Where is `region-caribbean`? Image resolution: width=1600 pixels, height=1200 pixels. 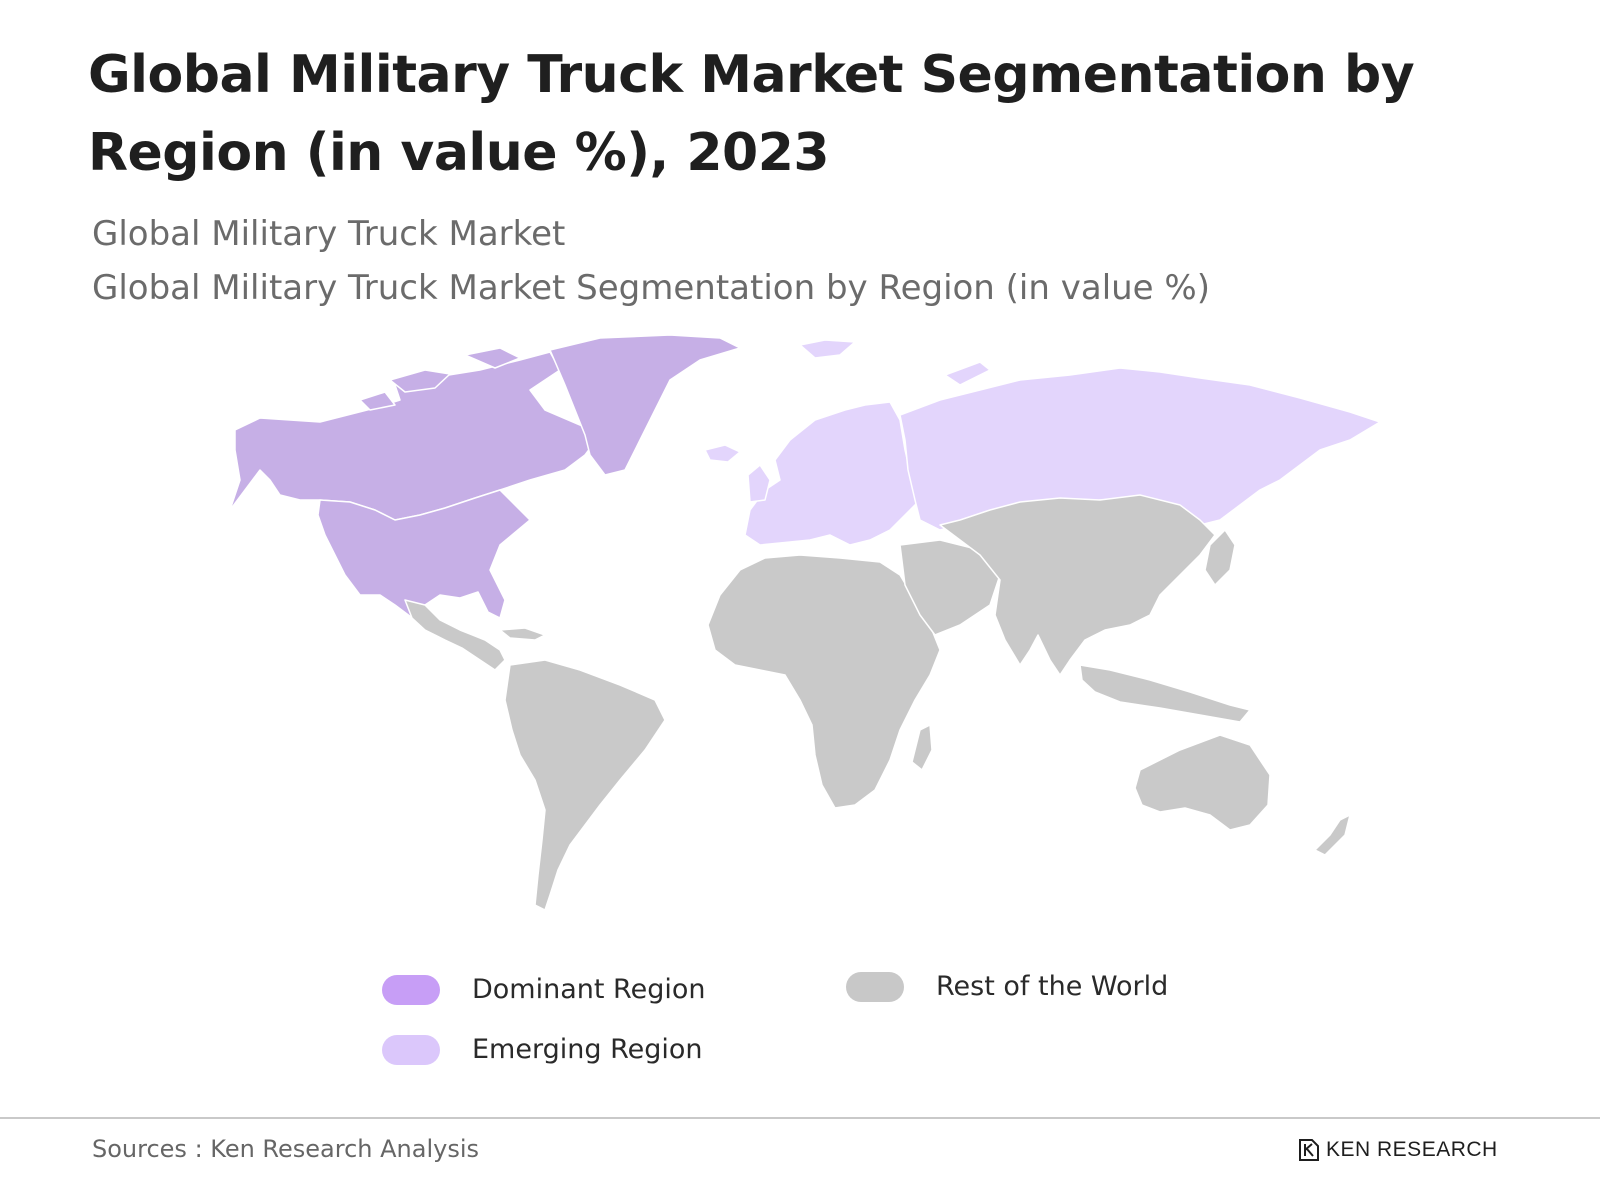
region-caribbean is located at coordinates (522, 634).